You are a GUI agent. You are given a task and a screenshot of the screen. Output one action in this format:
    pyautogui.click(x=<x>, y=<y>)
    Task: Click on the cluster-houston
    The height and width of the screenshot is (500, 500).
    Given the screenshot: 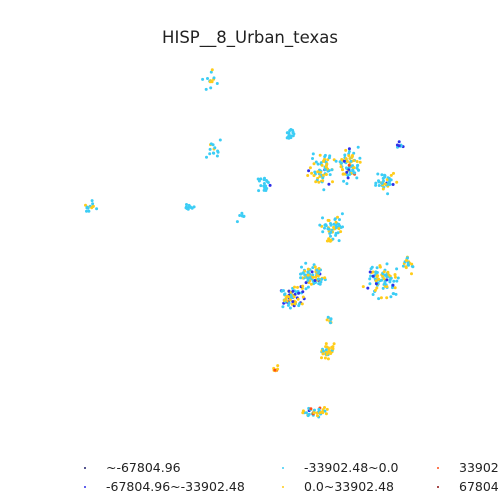 What is the action you would take?
    pyautogui.click(x=380, y=281)
    